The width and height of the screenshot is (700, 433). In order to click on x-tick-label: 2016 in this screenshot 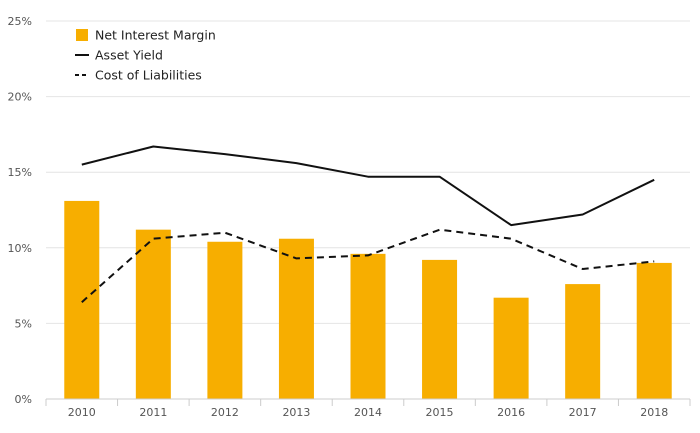, I will do `click(511, 412)`.